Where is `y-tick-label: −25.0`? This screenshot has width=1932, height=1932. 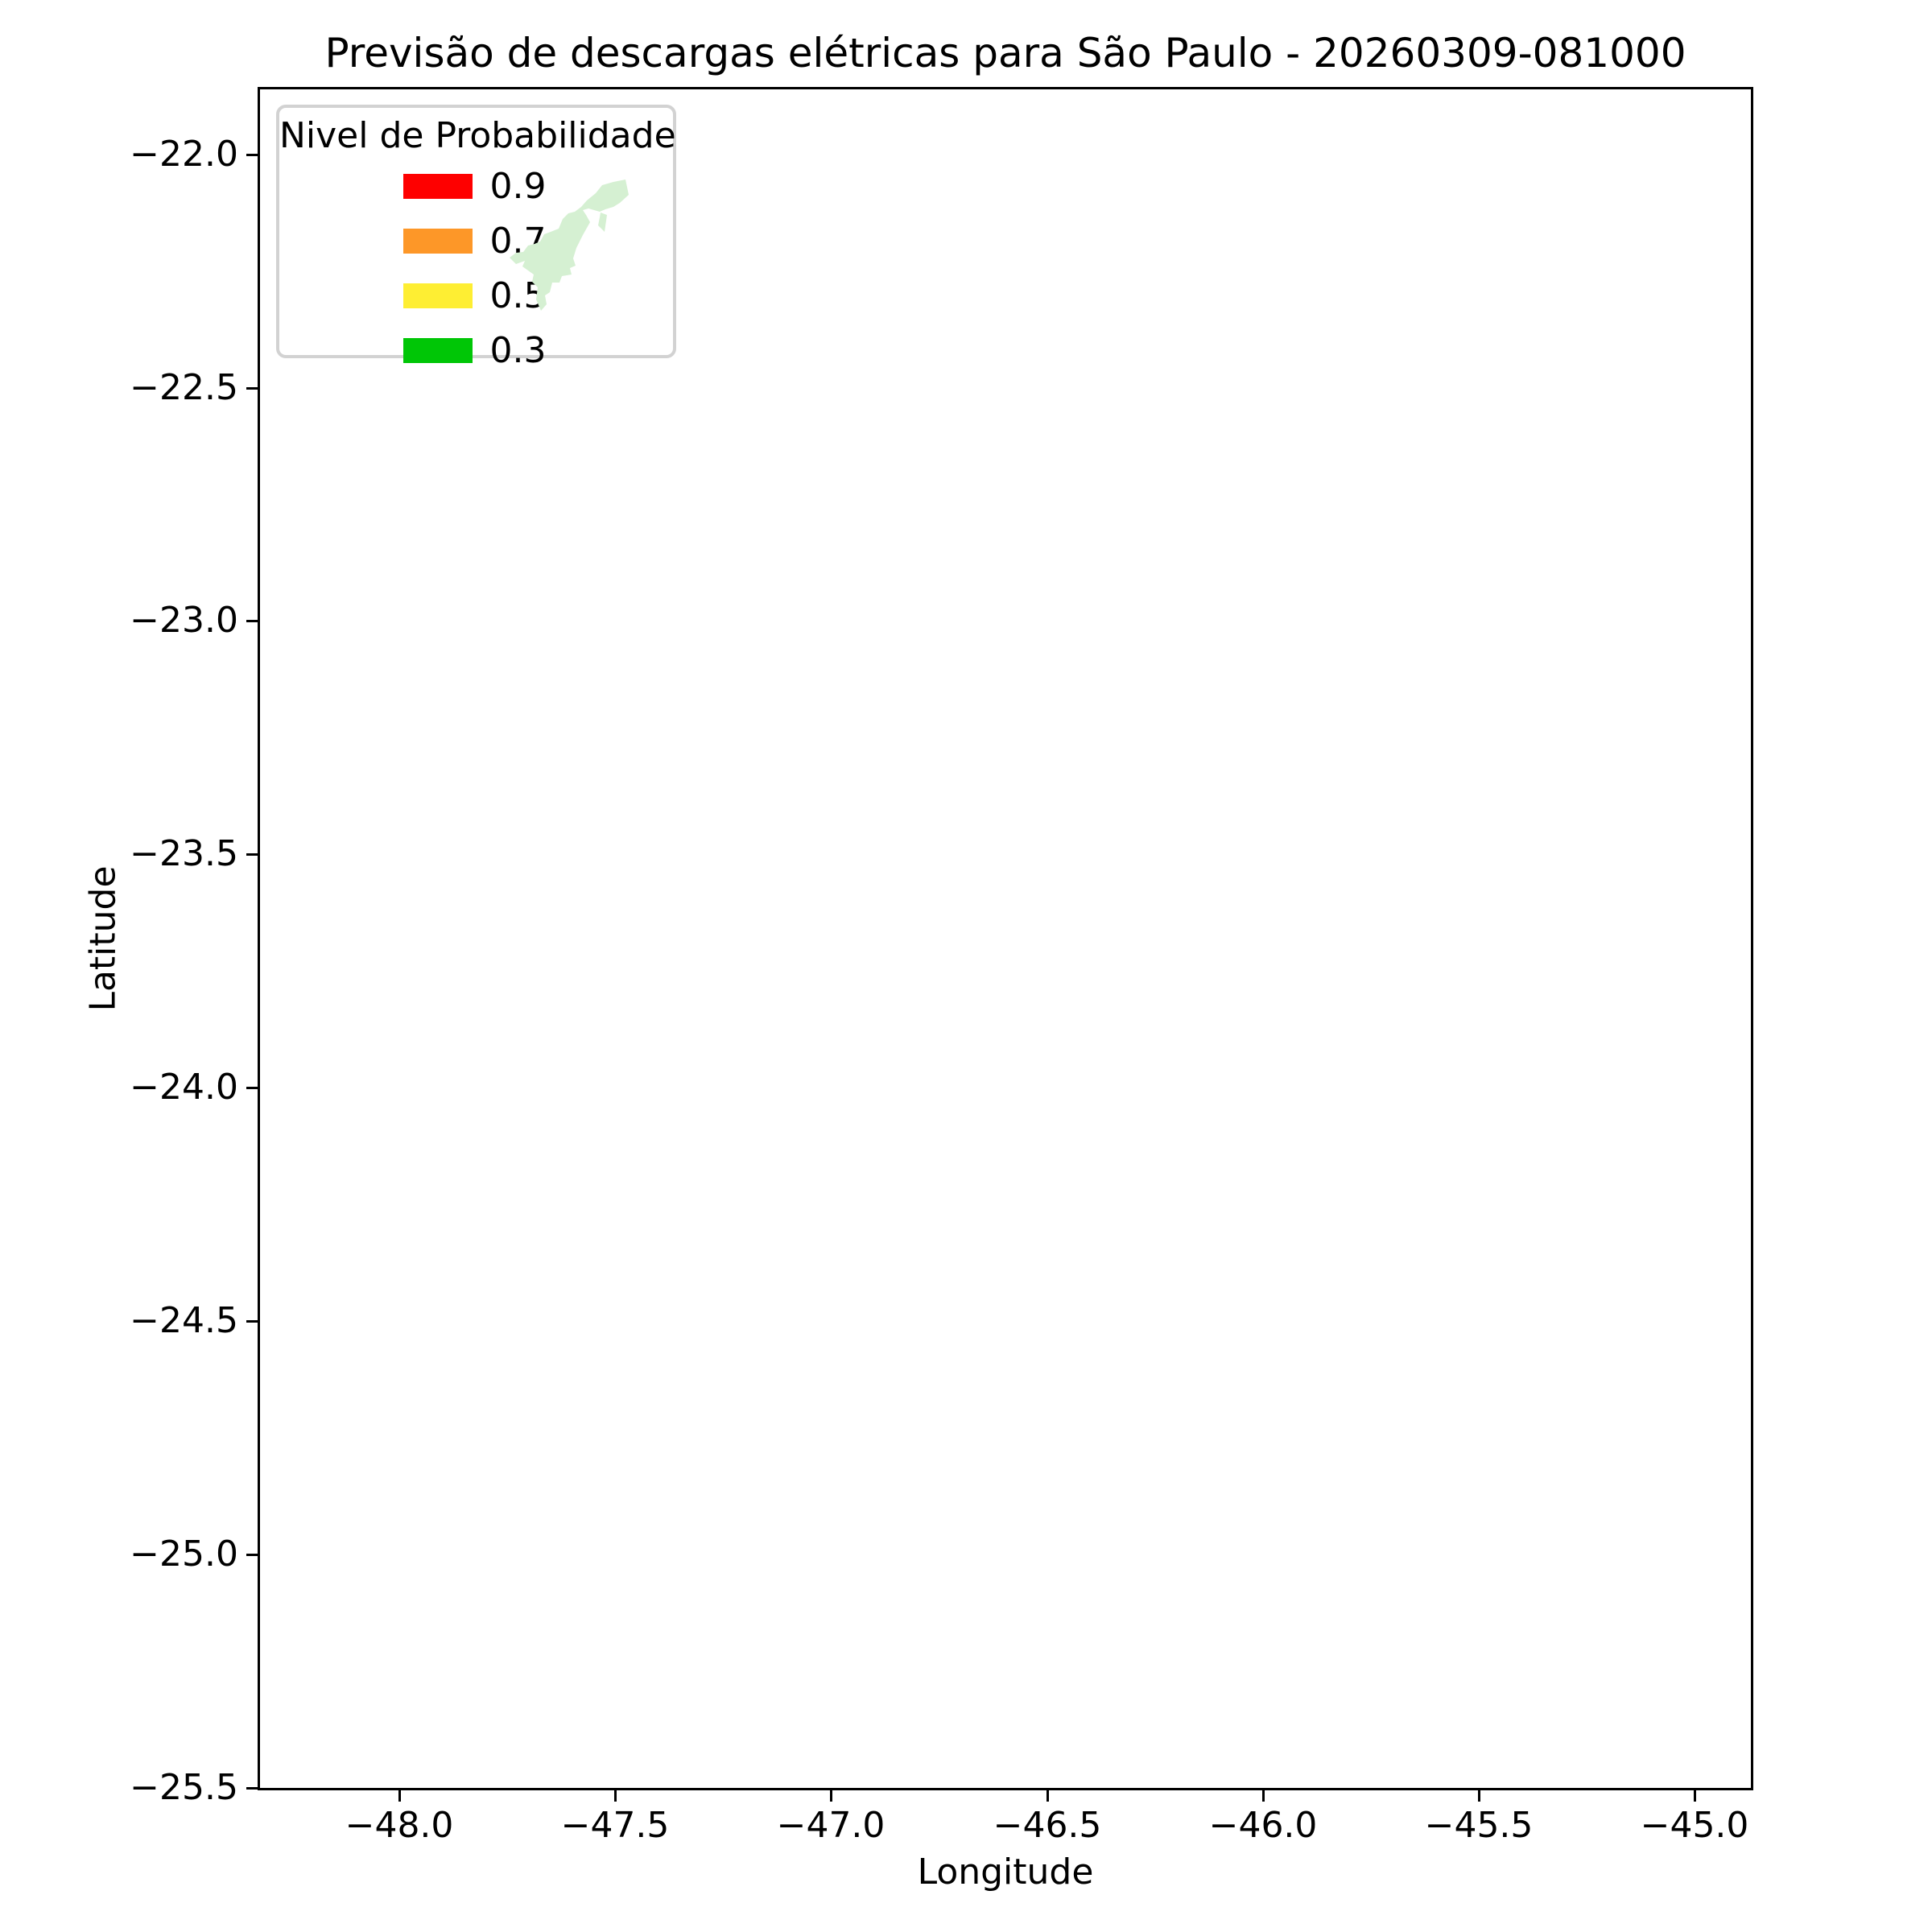 y-tick-label: −25.0 is located at coordinates (184, 1554).